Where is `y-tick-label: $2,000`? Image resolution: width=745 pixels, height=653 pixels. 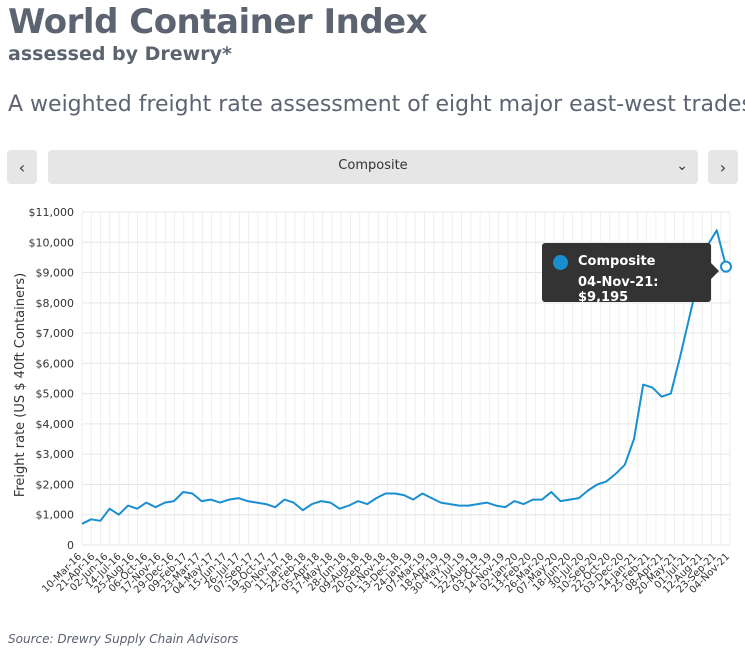 y-tick-label: $2,000 is located at coordinates (55, 484).